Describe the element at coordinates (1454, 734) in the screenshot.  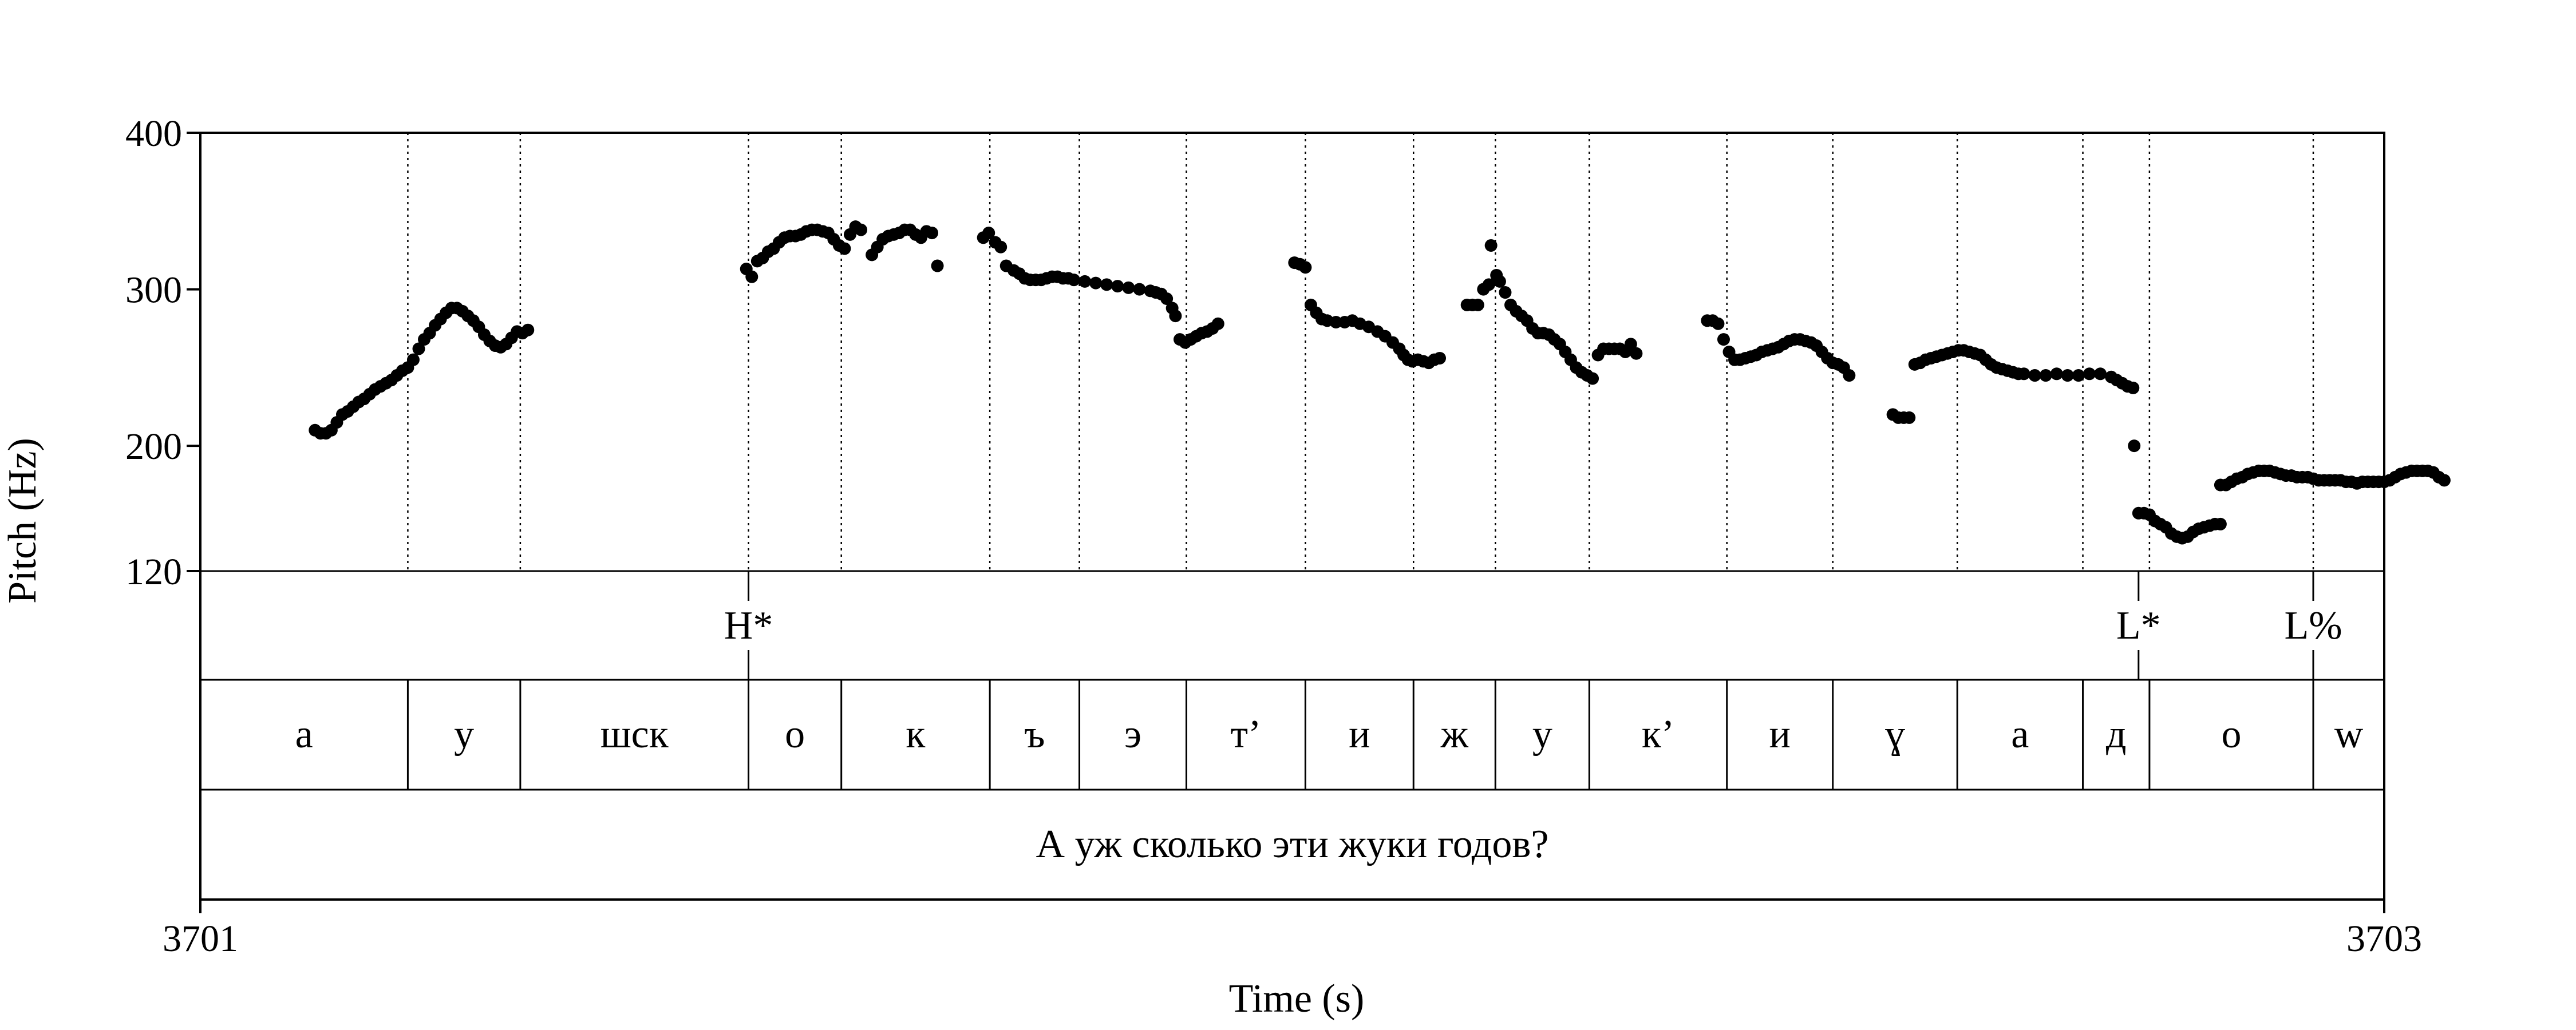
I see `segment-label: ж` at that location.